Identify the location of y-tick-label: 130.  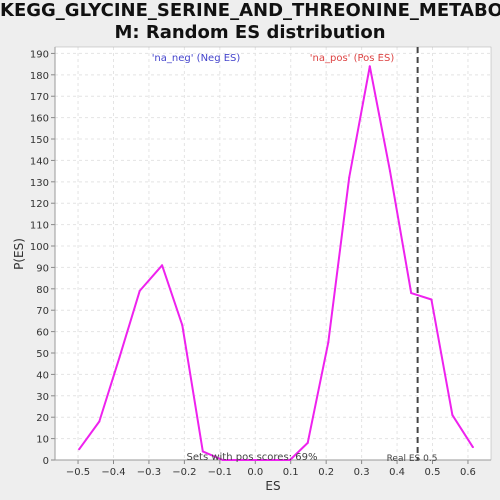
(39, 183).